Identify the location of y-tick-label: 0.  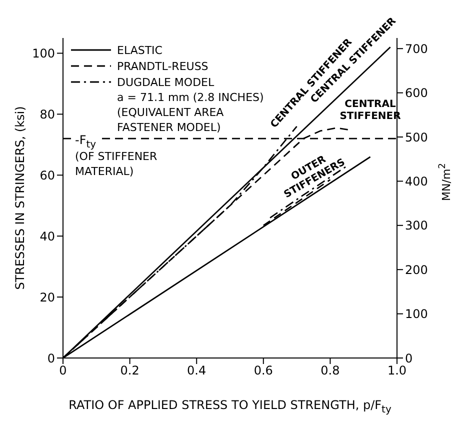
(51, 358).